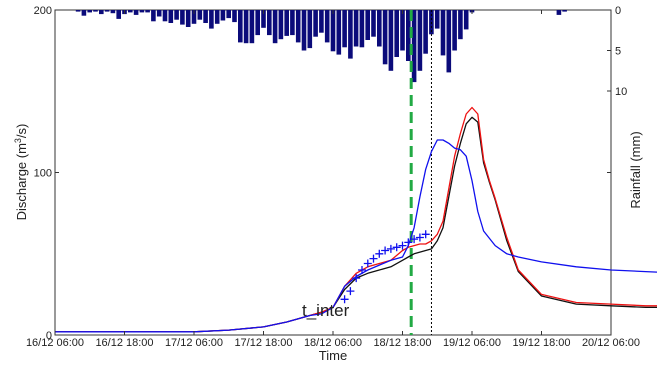  Describe the element at coordinates (333, 343) in the screenshot. I see `x-tick-label: 18/12 06:00` at that location.